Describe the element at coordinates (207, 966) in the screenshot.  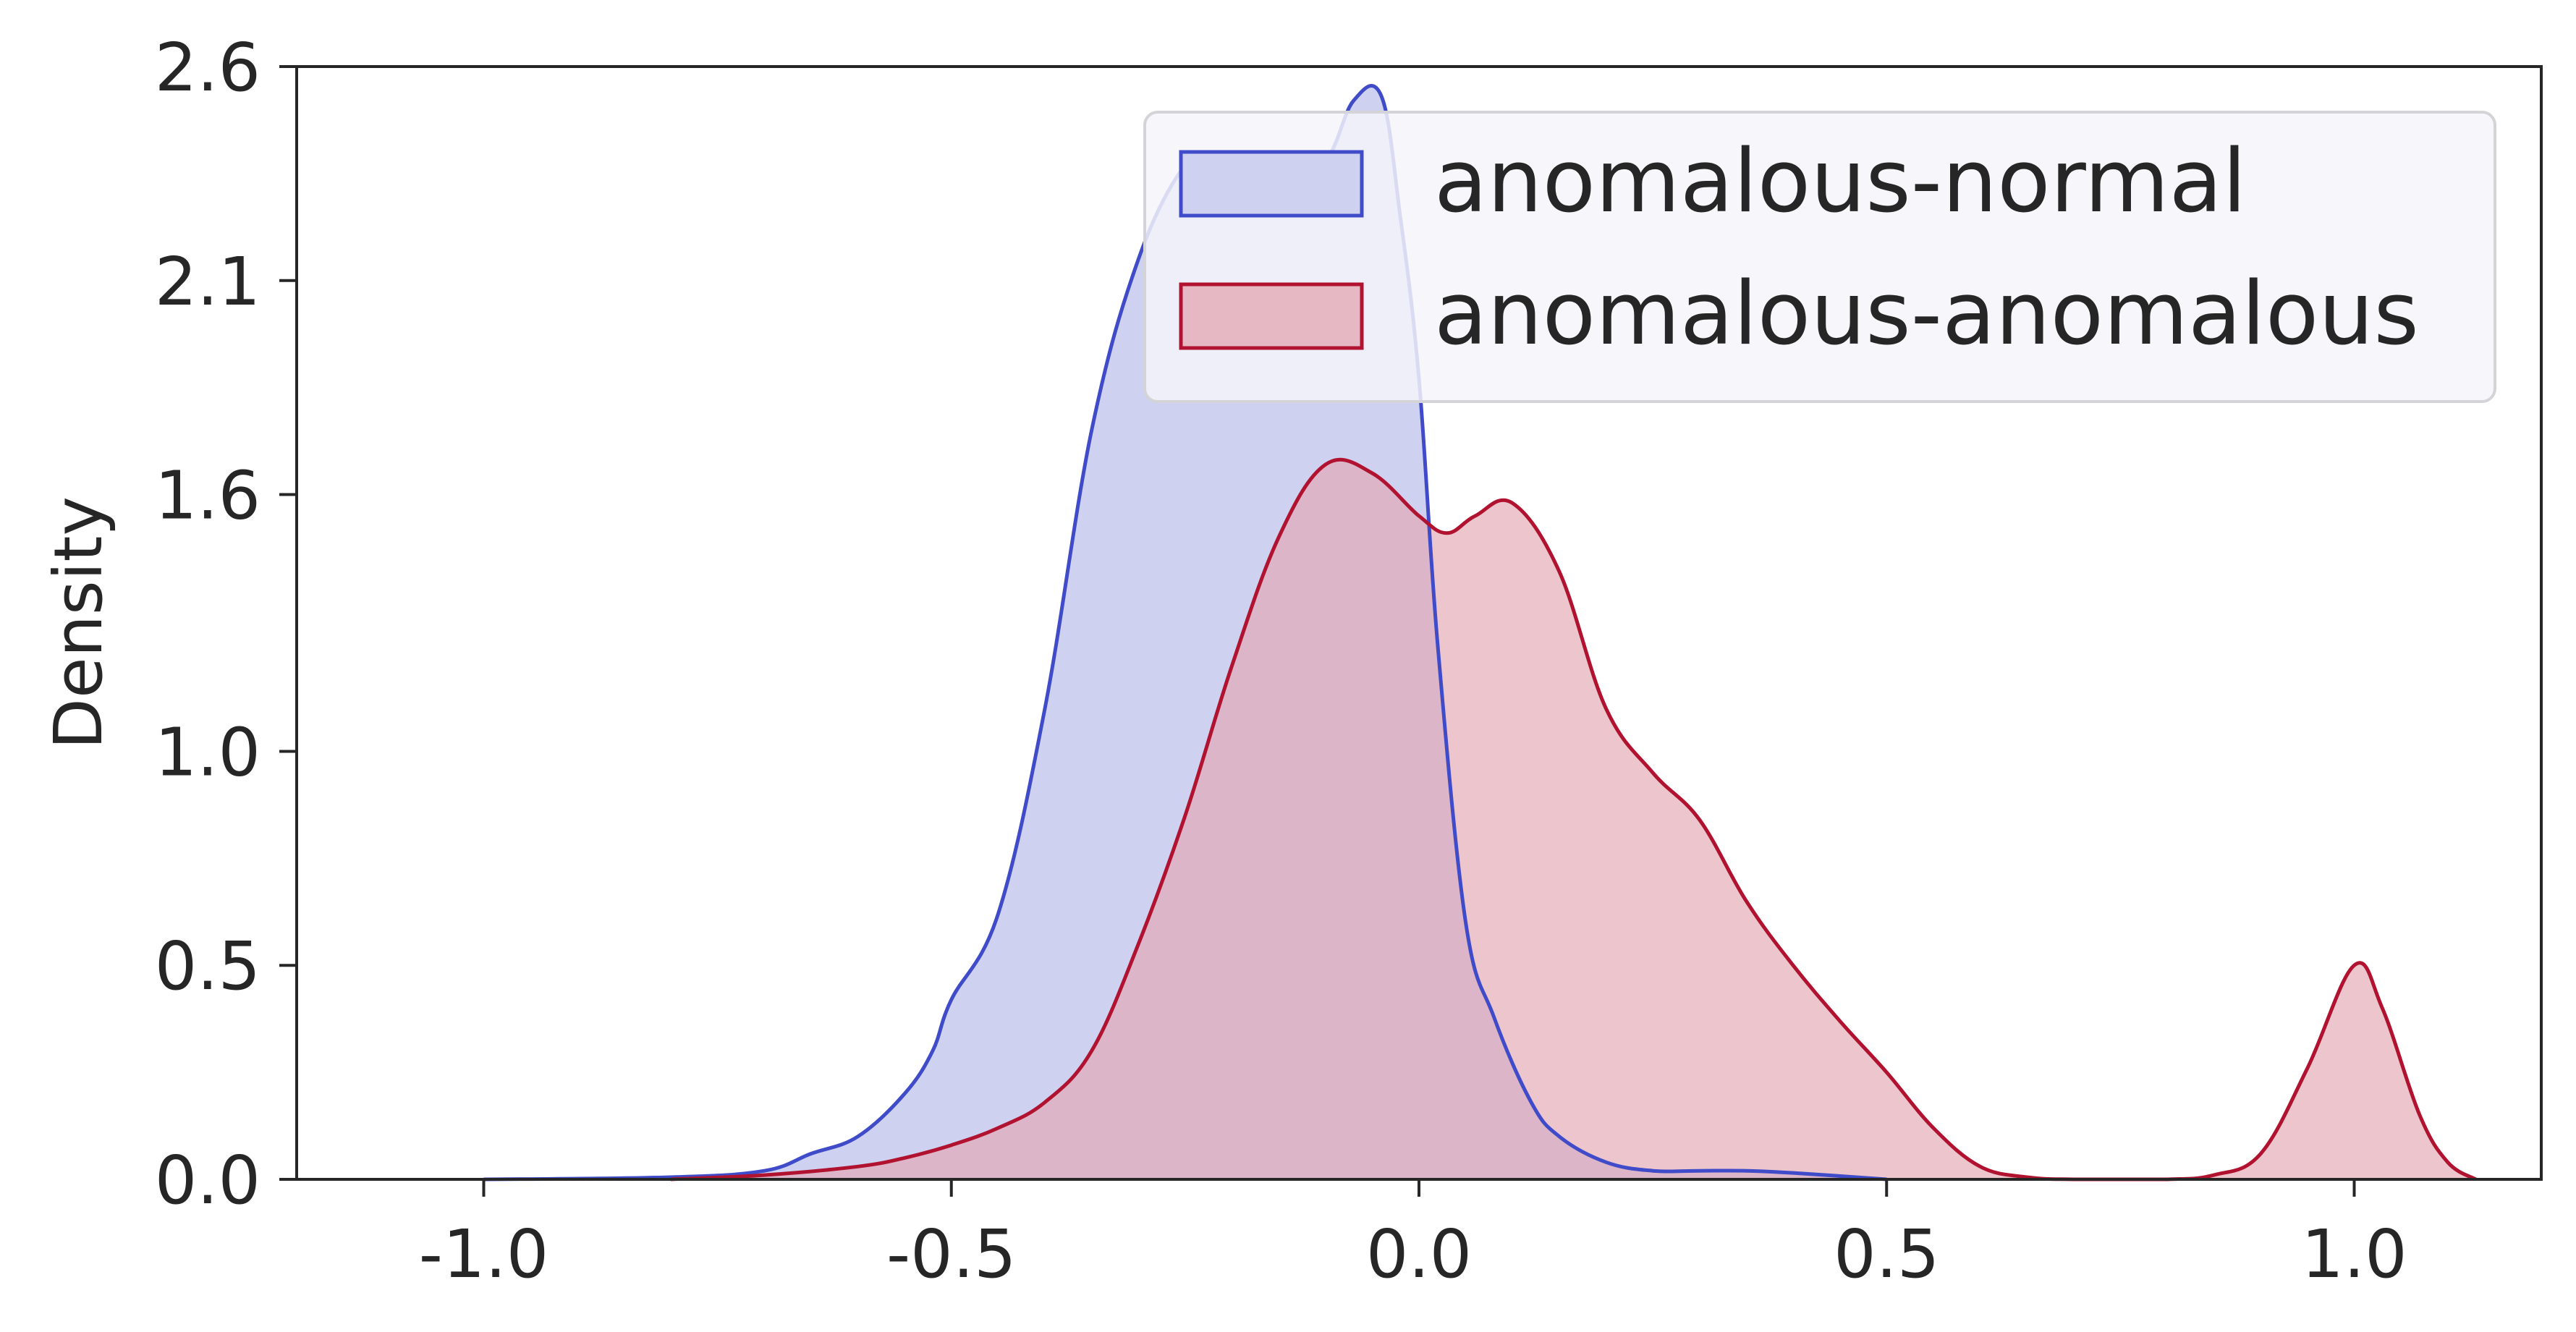
I see `y-tick-label: 0.5` at that location.